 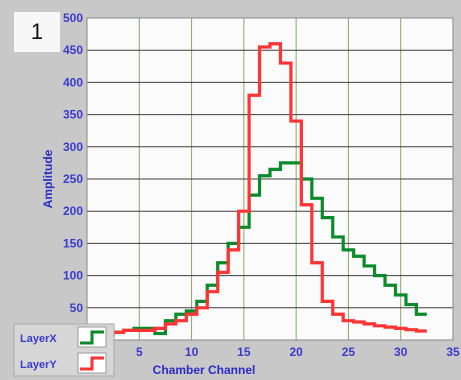 What do you see at coordinates (73, 82) in the screenshot?
I see `y-tick-label-400: 400` at bounding box center [73, 82].